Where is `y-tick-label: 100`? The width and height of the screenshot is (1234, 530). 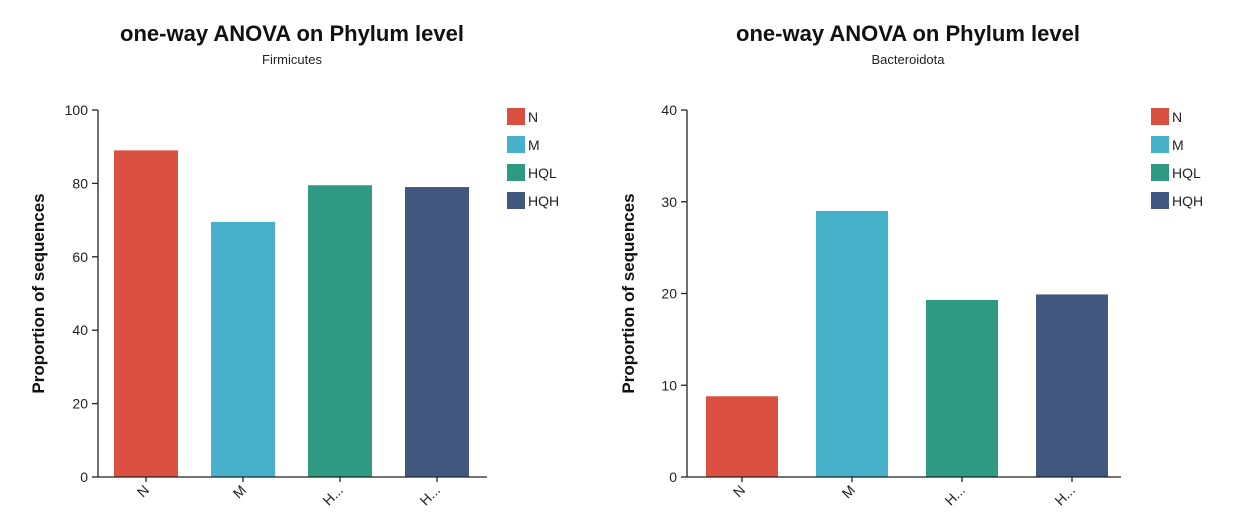 y-tick-label: 100 is located at coordinates (77, 110).